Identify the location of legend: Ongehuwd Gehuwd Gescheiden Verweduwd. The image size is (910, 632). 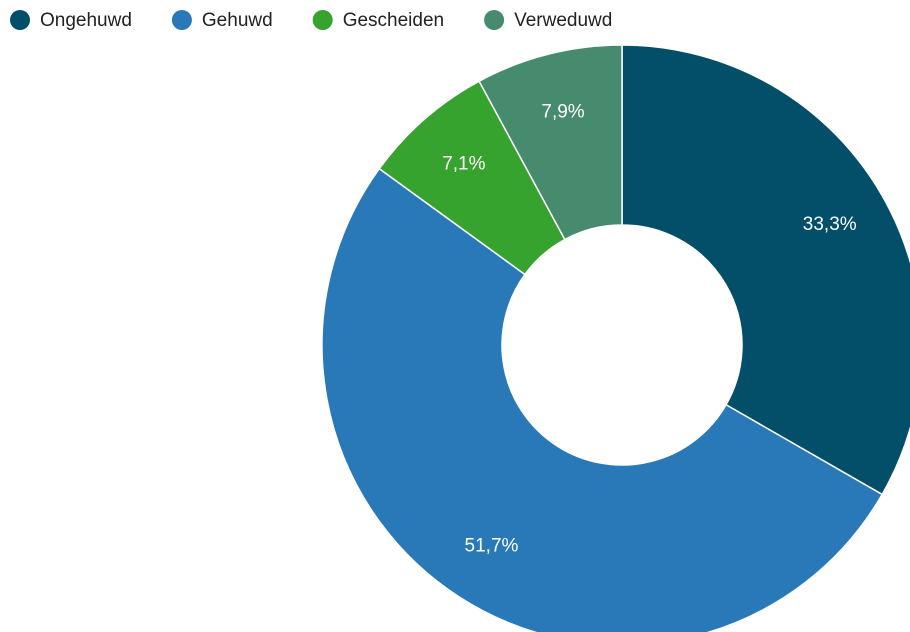
(311, 20).